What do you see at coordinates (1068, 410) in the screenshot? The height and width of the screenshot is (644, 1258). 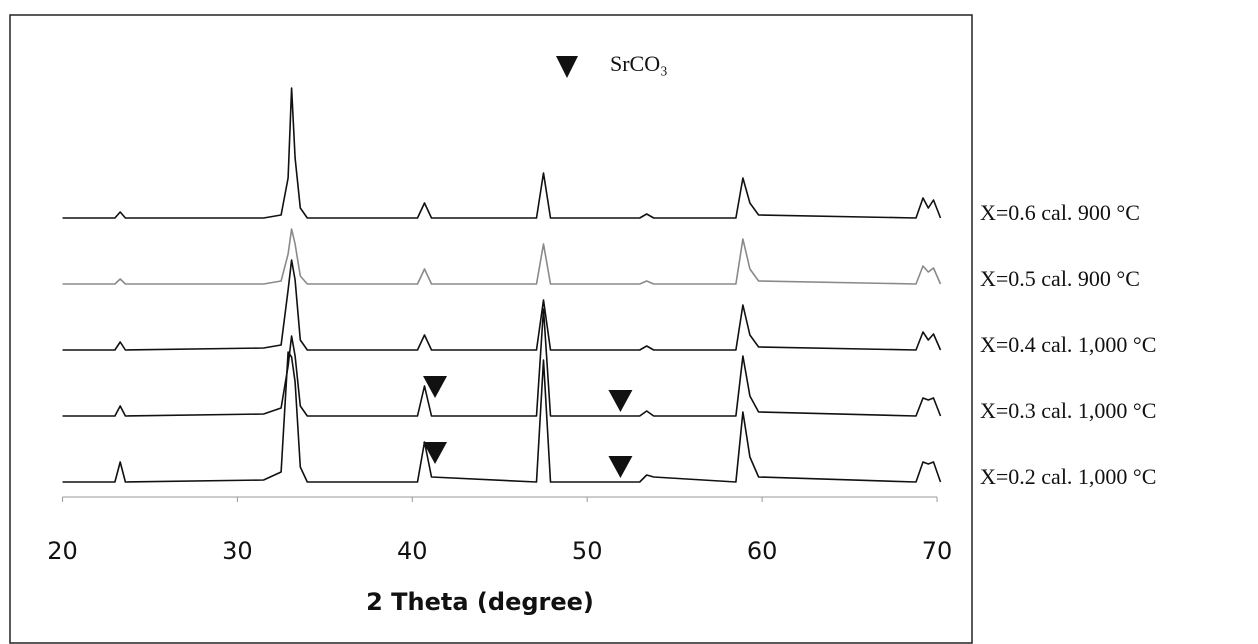 I see `series-label: X=0.3 cal. 1,000 °C` at bounding box center [1068, 410].